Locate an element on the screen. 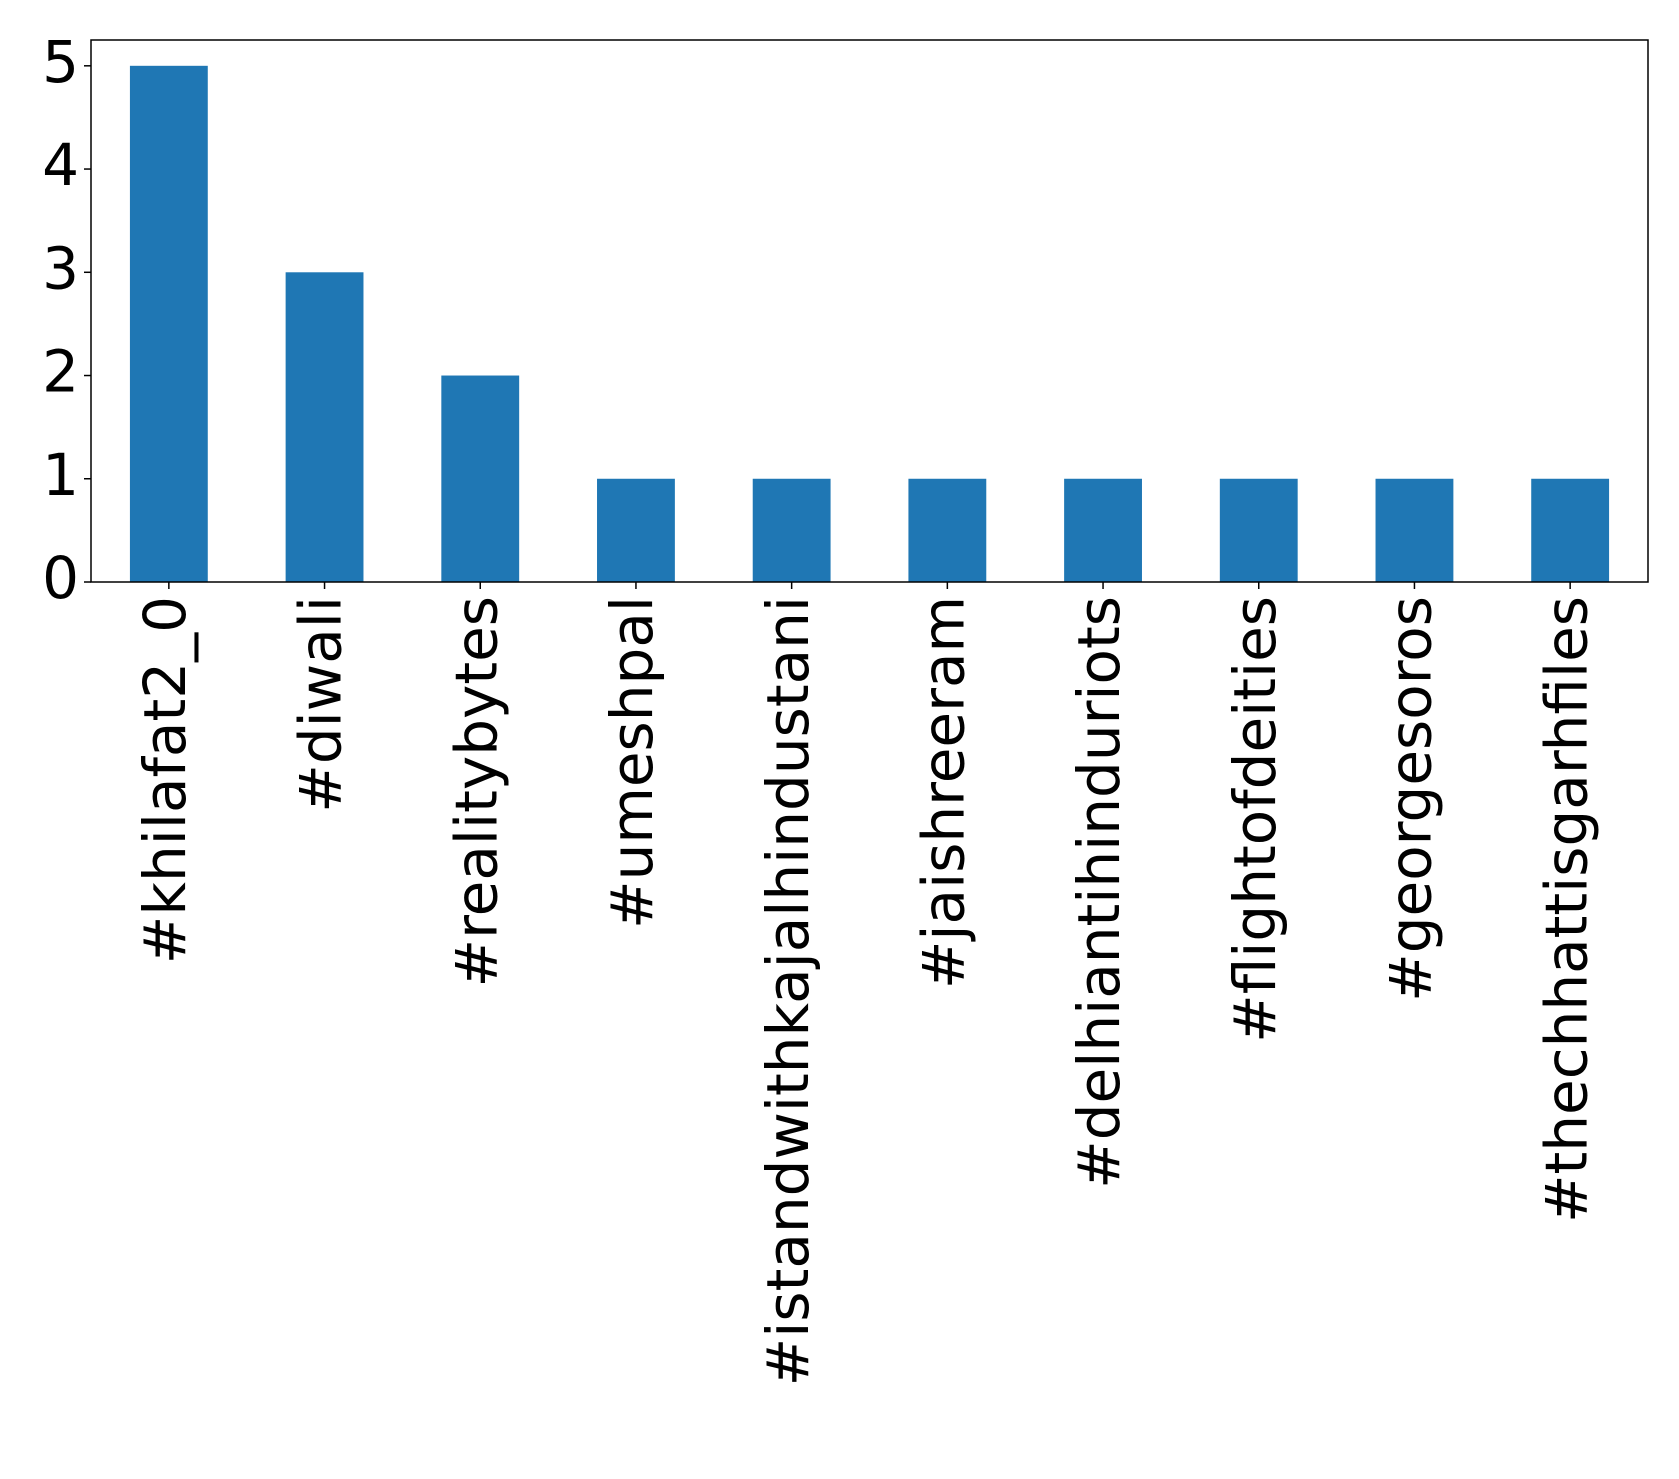 The width and height of the screenshot is (1679, 1479). x-tick-label: #diwali is located at coordinates (321, 704).